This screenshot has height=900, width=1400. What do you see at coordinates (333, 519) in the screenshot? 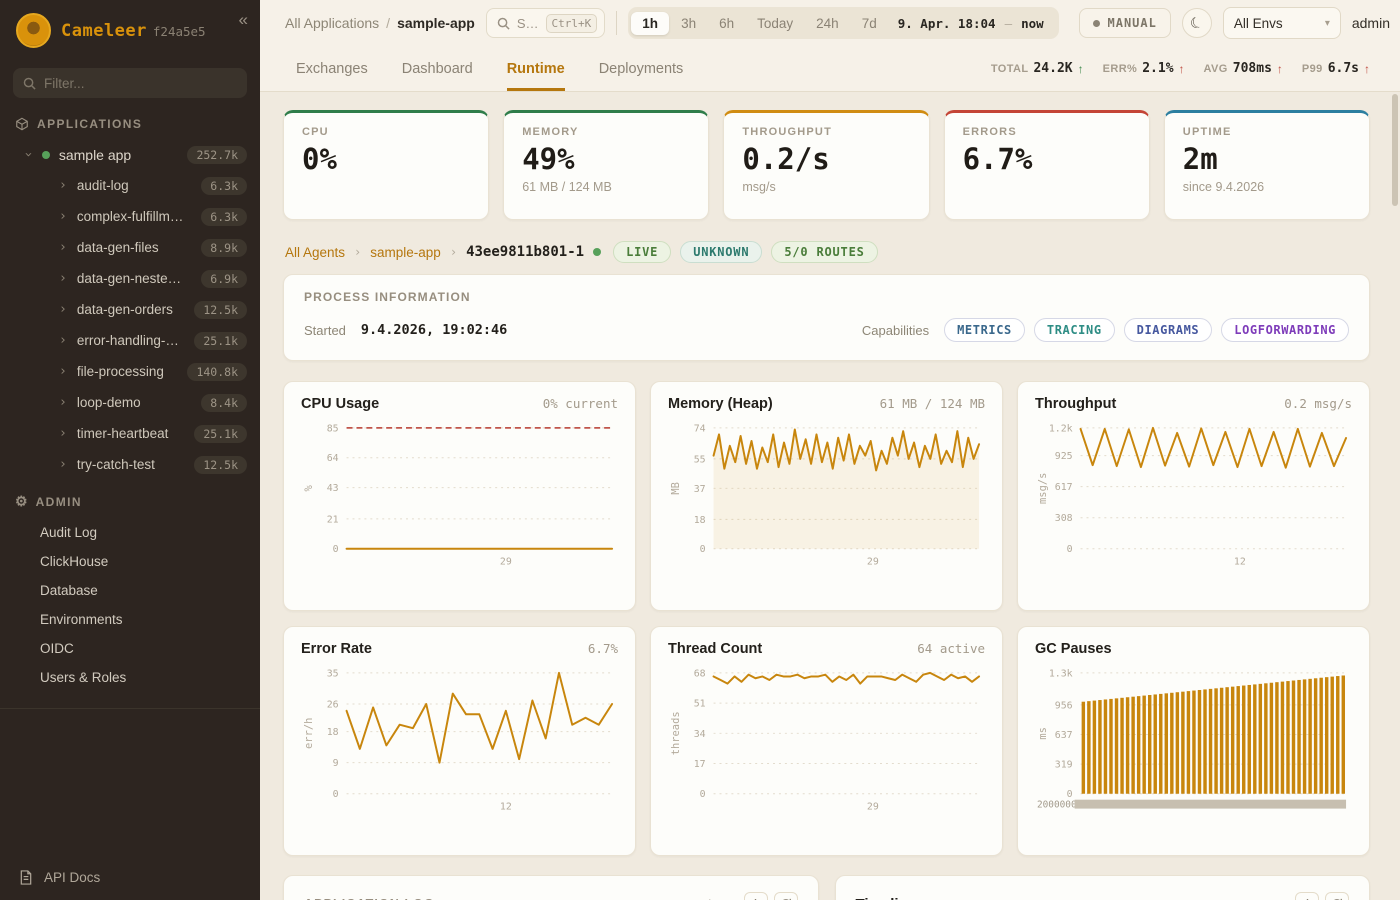
I see `svg-text: 21` at bounding box center [333, 519].